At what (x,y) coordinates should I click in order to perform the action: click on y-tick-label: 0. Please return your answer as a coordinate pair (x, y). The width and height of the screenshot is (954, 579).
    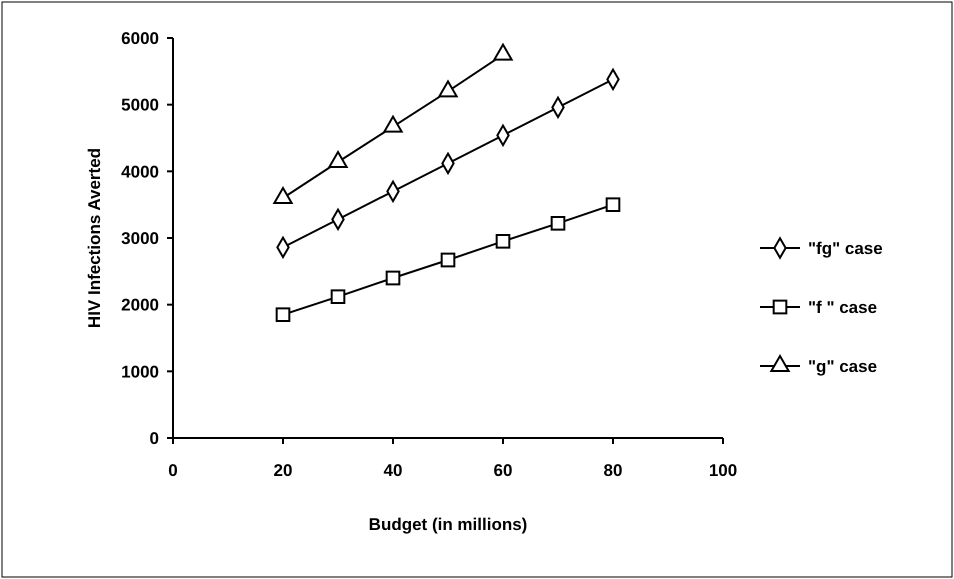
    Looking at the image, I should click on (154, 438).